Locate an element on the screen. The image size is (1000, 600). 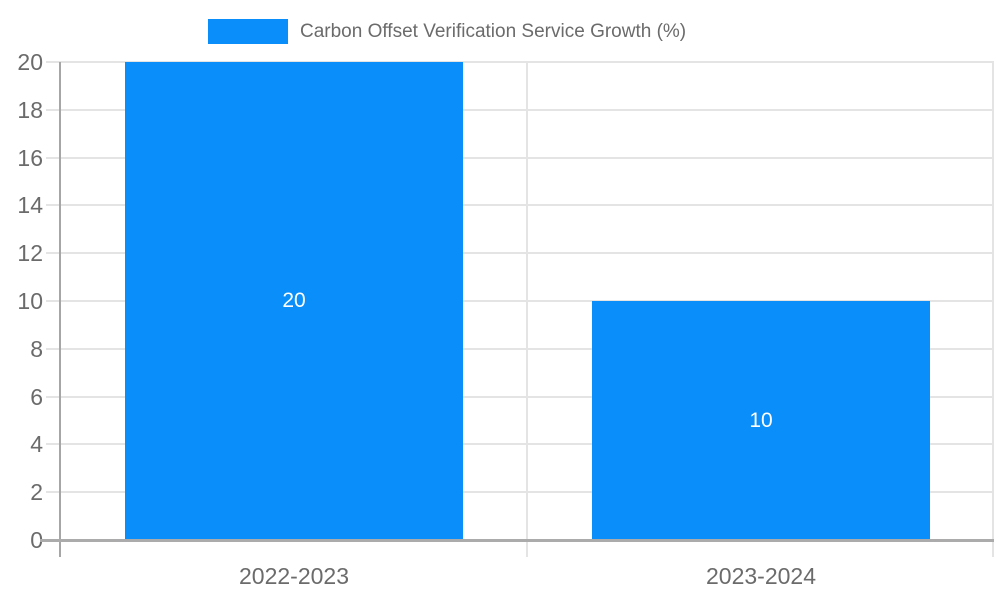
bar is located at coordinates (761, 420).